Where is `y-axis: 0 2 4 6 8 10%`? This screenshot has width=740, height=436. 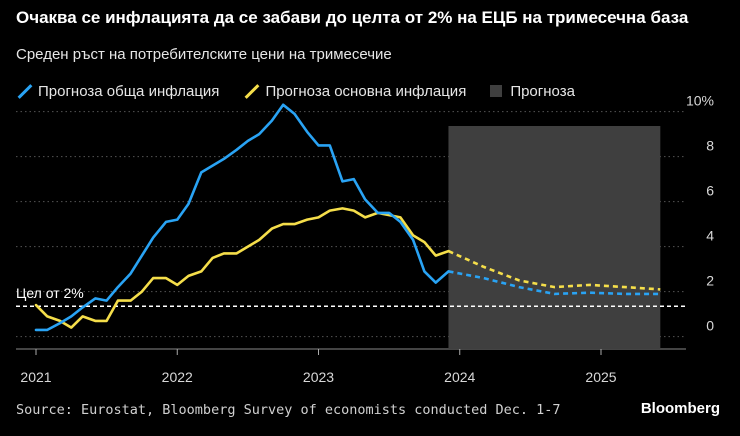
y-axis: 0 2 4 6 8 10% is located at coordinates (700, 213).